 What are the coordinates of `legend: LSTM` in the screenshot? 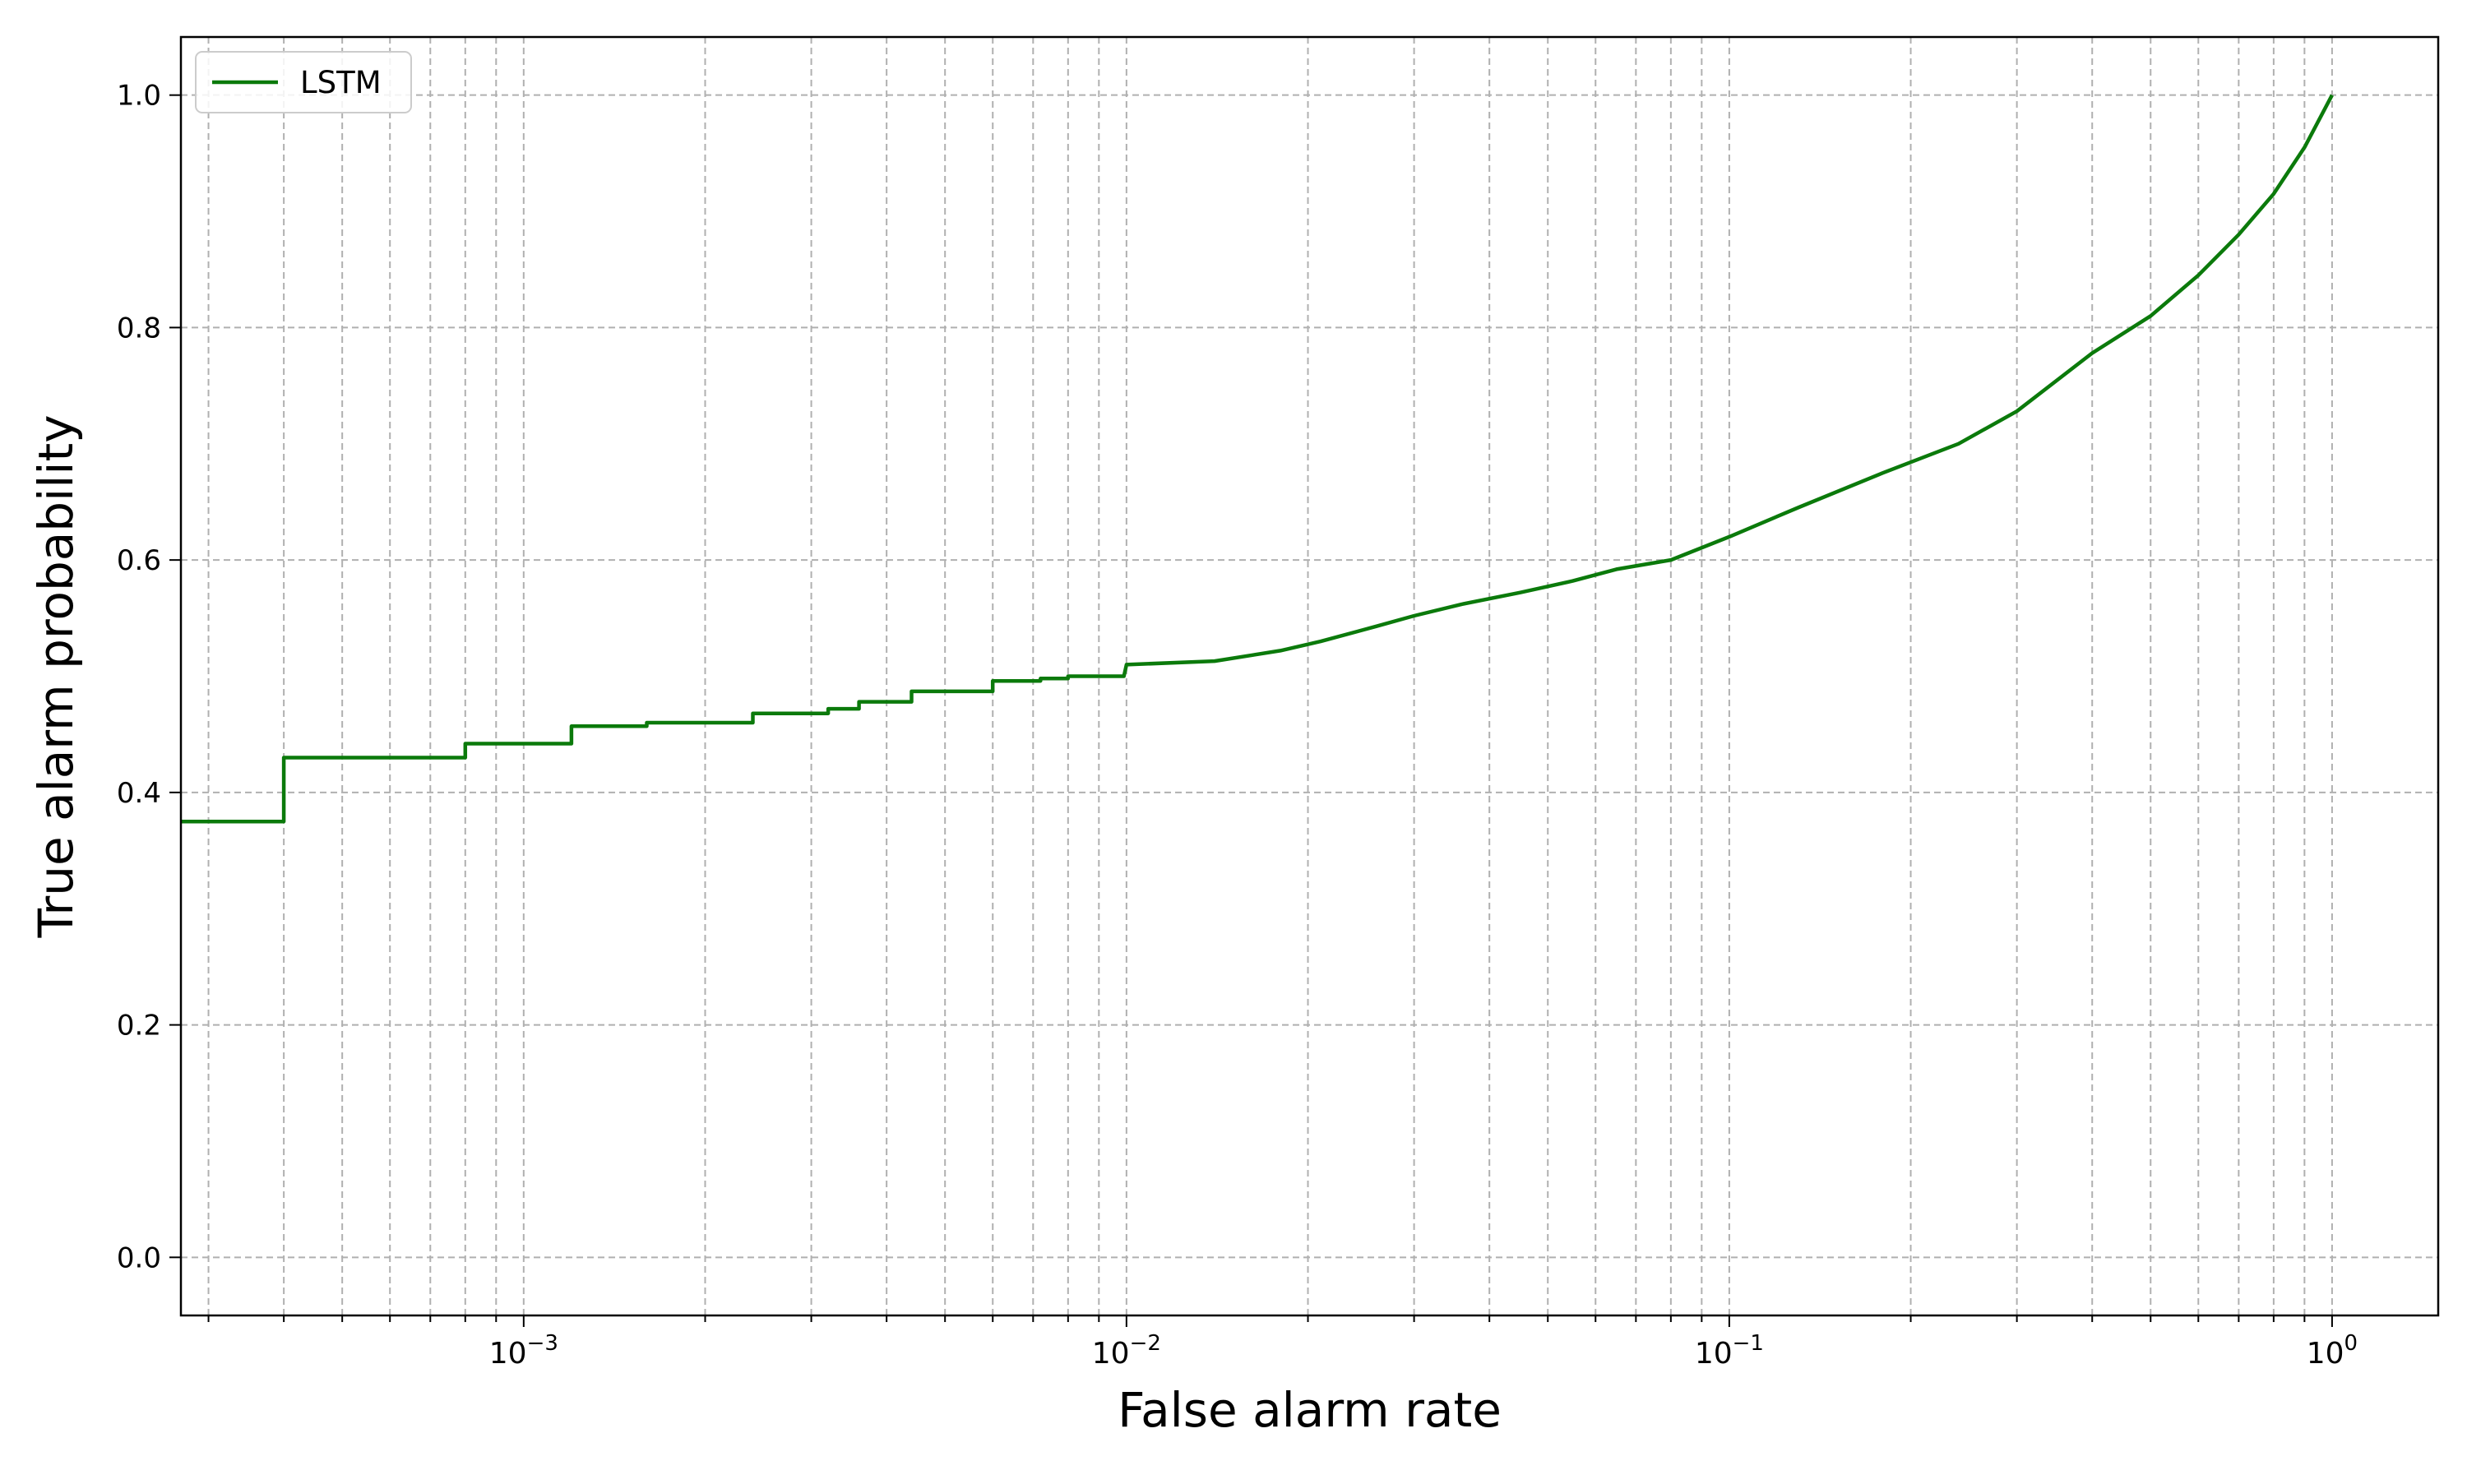 It's located at (303, 82).